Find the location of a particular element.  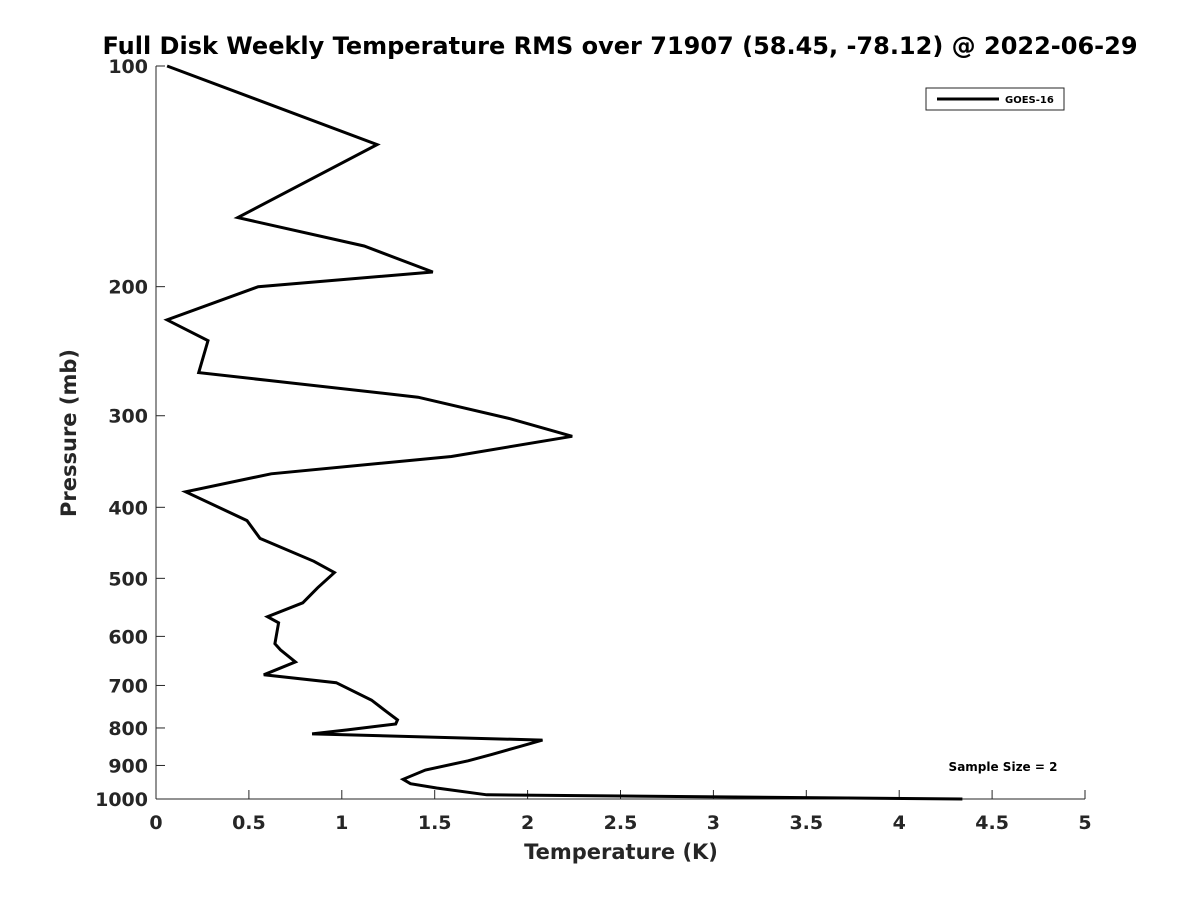

y-tick-label: 400 is located at coordinates (128, 508).